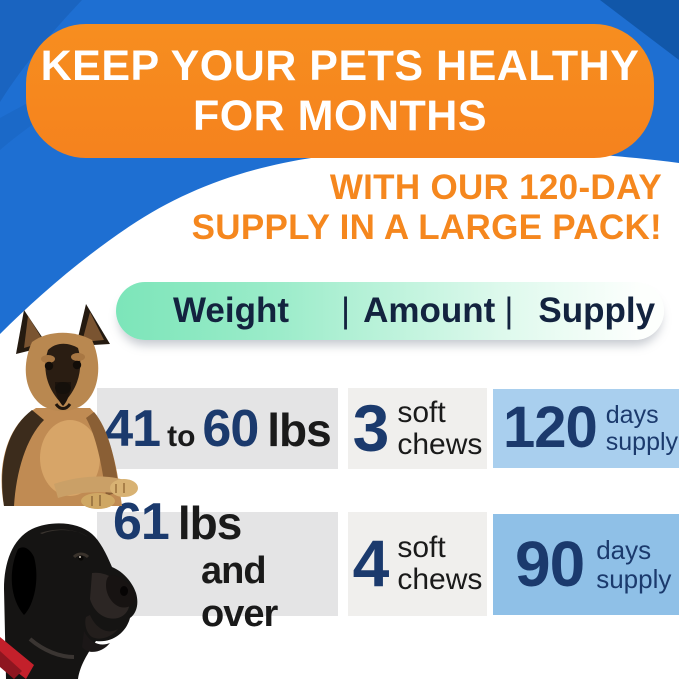  I want to click on row1-weight-text: 41 to 60 lbs, so click(217, 429).